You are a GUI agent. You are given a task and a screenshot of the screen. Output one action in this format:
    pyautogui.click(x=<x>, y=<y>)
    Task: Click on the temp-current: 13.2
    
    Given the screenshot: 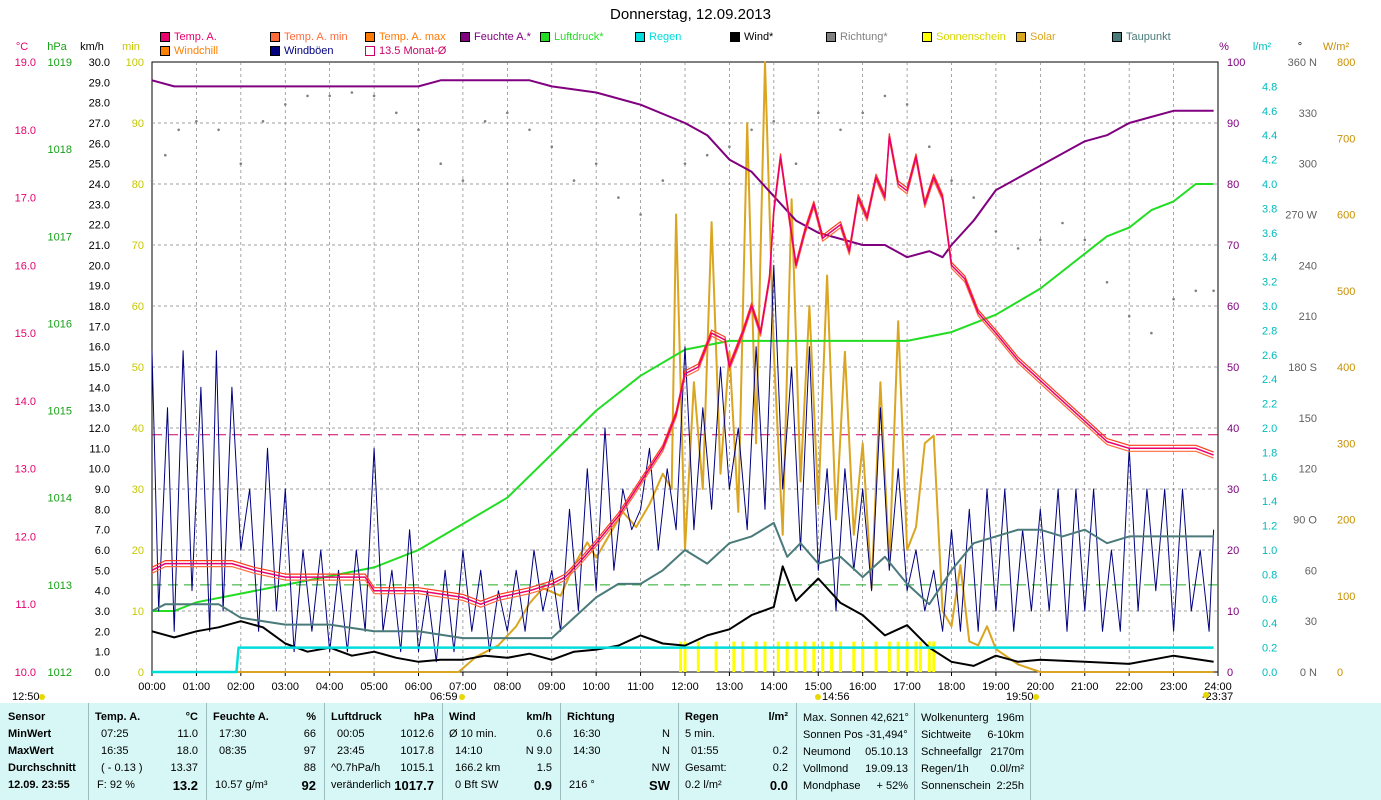 What is the action you would take?
    pyautogui.click(x=185, y=785)
    